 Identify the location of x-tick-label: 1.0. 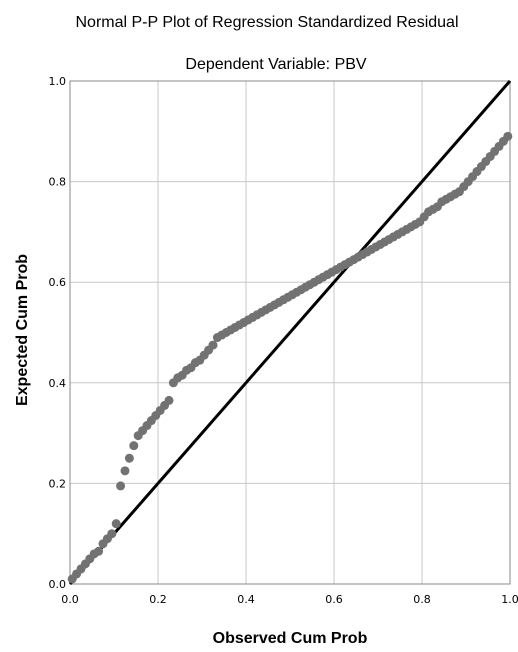
(509, 599).